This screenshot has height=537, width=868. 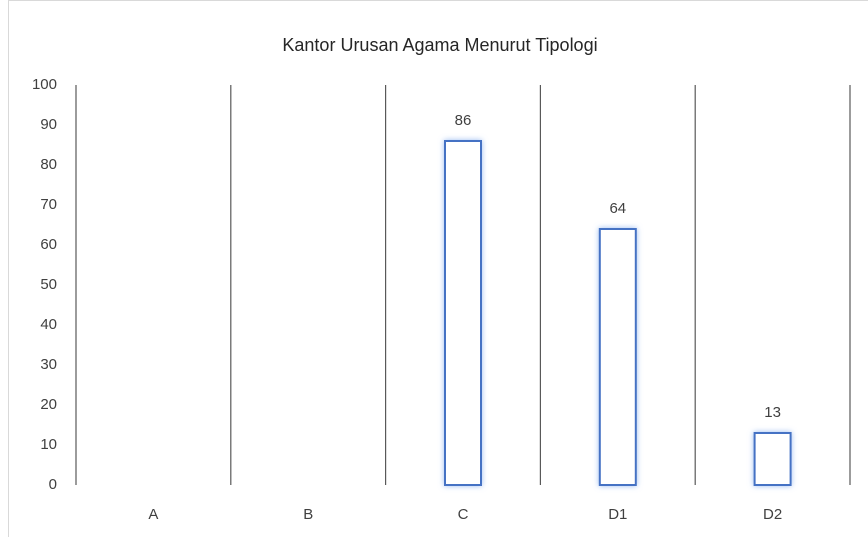 I want to click on x-tick-label: C, so click(x=463, y=514).